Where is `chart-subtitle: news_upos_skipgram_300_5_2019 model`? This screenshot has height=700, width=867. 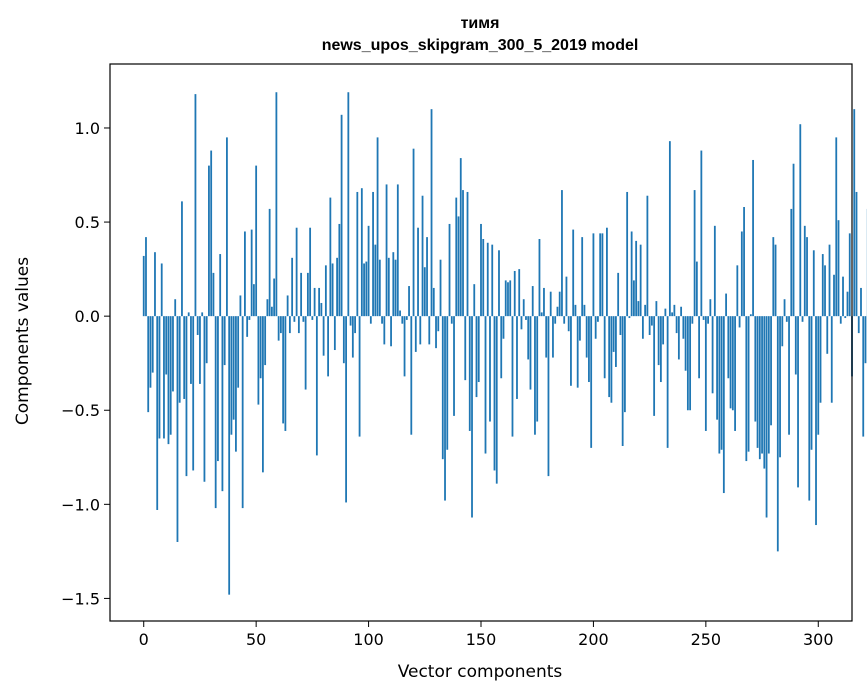
chart-subtitle: news_upos_skipgram_300_5_2019 model is located at coordinates (480, 45).